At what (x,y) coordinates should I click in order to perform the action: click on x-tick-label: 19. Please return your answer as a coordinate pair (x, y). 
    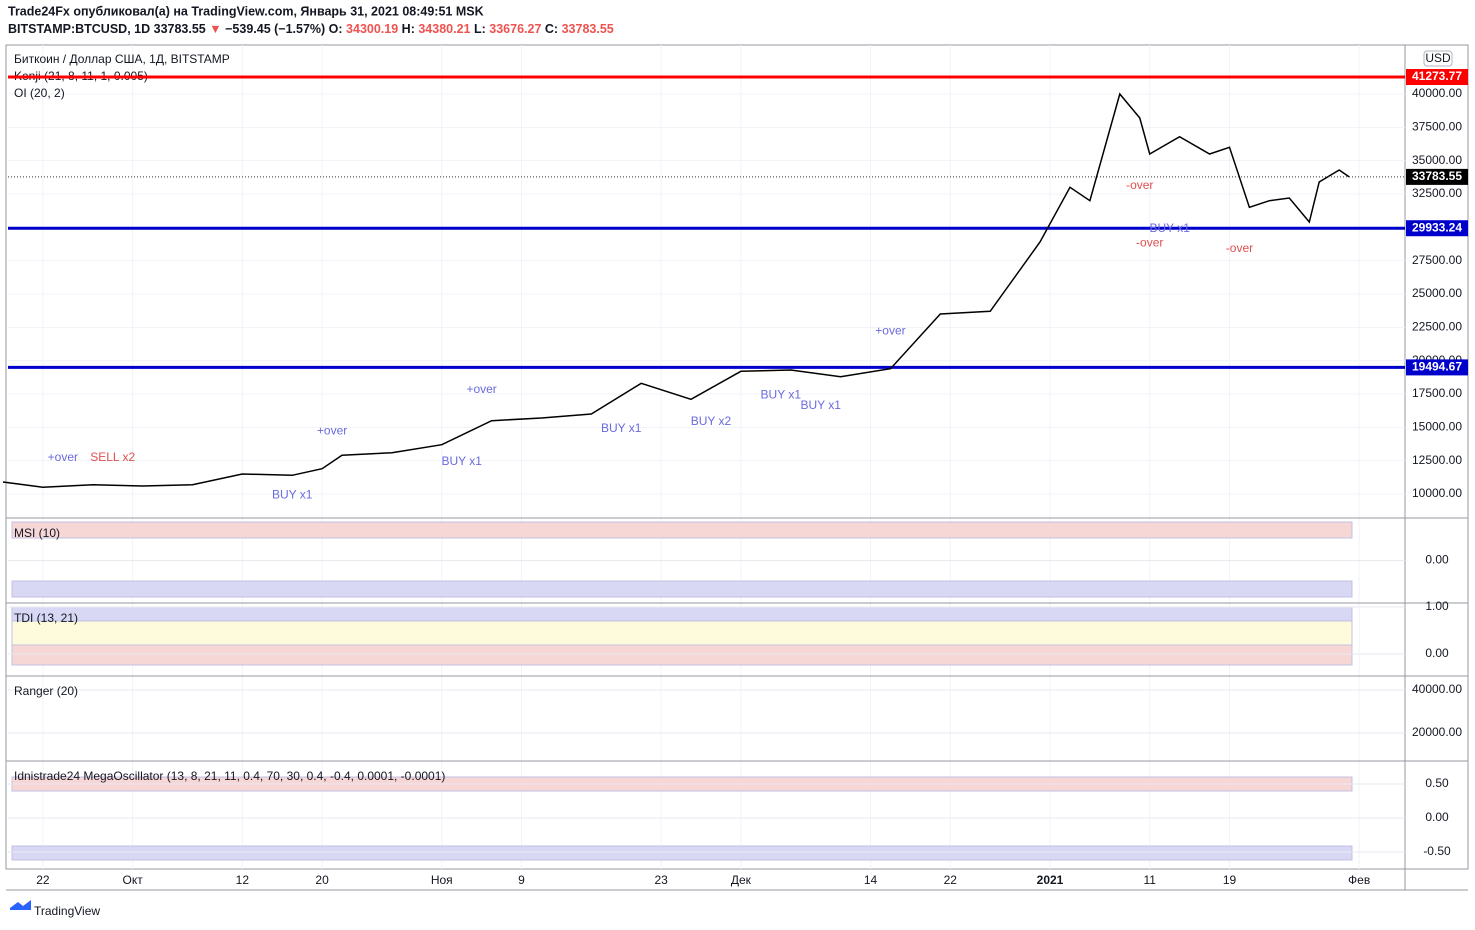
    Looking at the image, I should click on (1230, 880).